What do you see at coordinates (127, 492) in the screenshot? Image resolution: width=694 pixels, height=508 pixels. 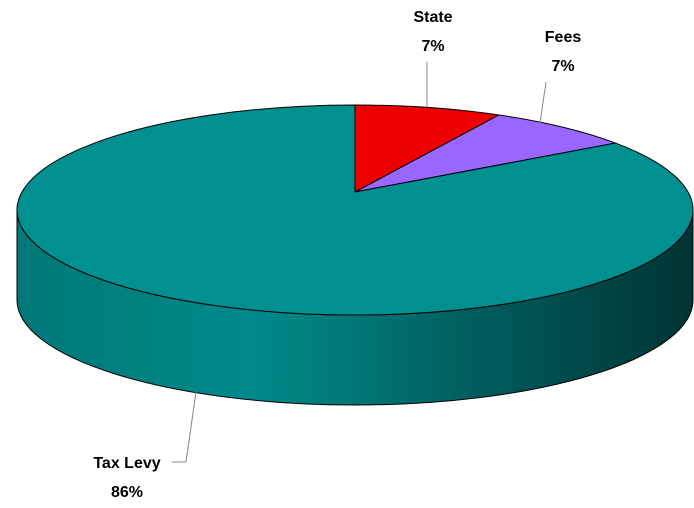 I see `value-label: 86%` at bounding box center [127, 492].